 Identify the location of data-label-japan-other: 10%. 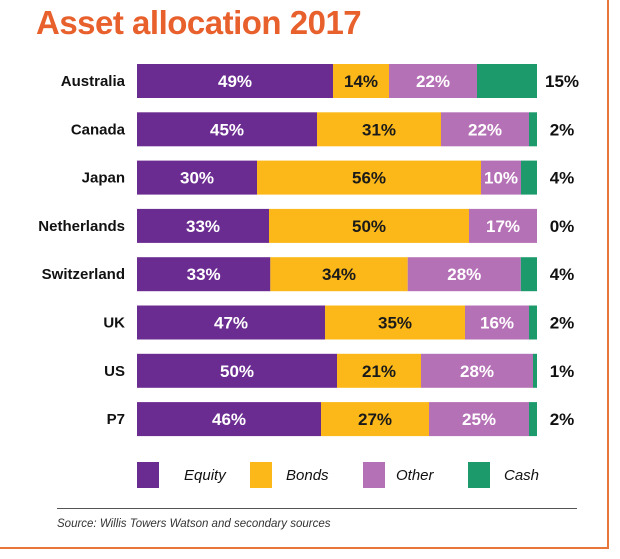
(501, 178).